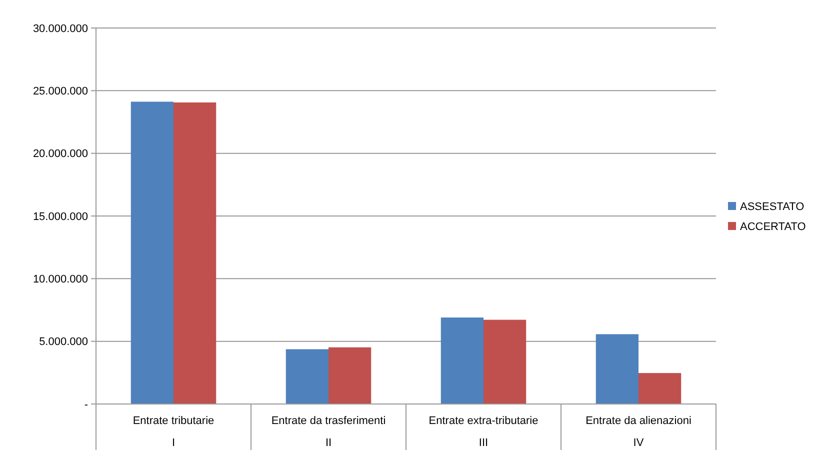  I want to click on y-tick-label: 15.000.000, so click(60, 216).